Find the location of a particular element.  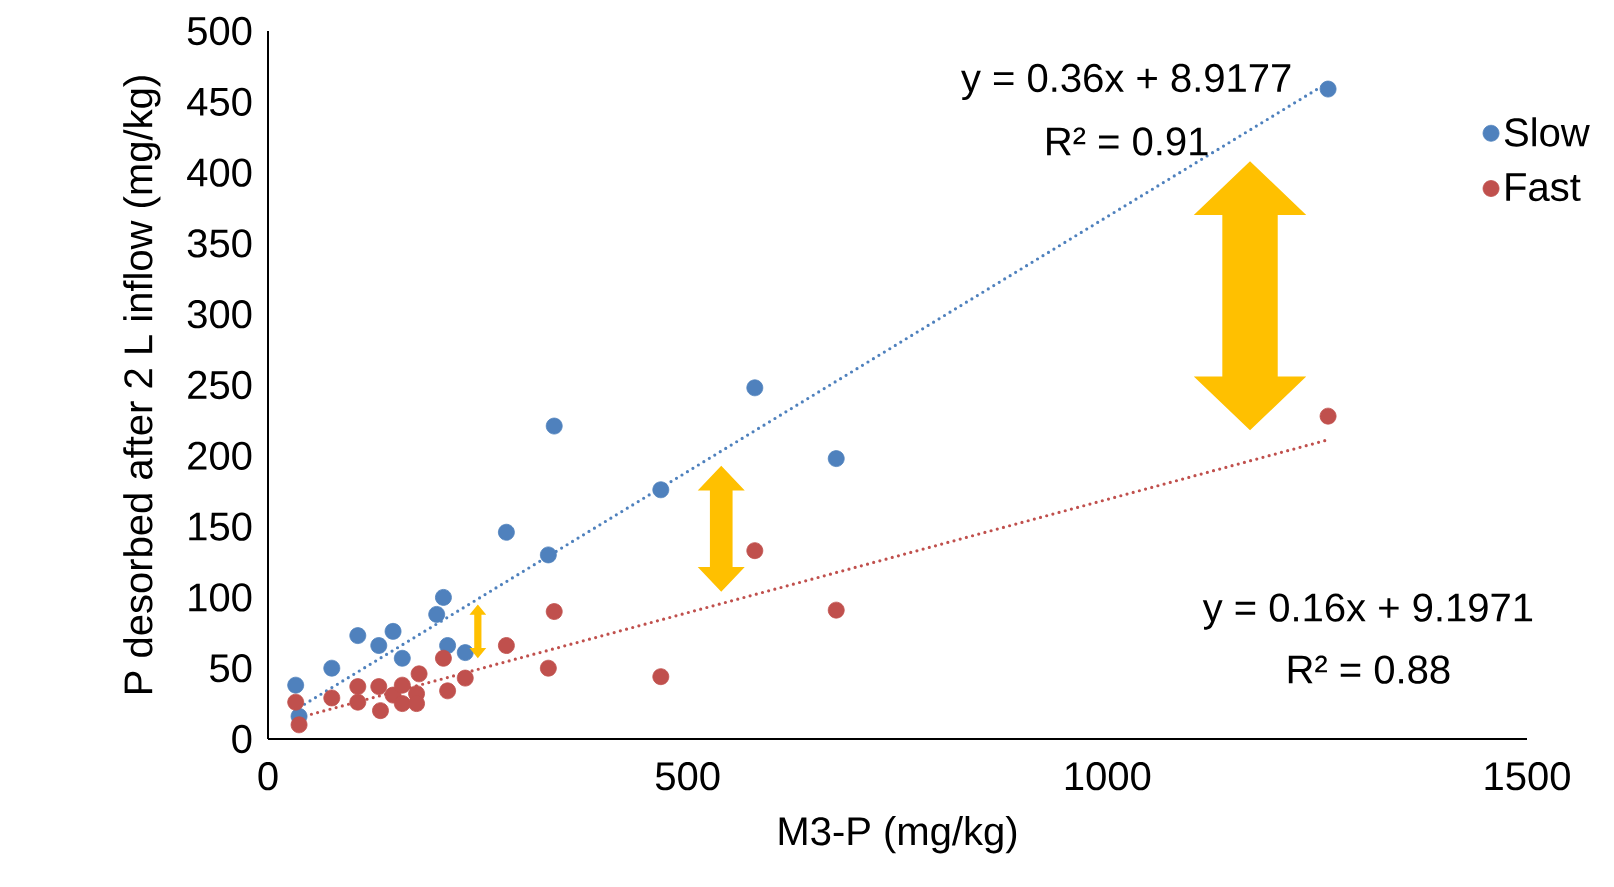

y-tick-label: 150 is located at coordinates (220, 526).